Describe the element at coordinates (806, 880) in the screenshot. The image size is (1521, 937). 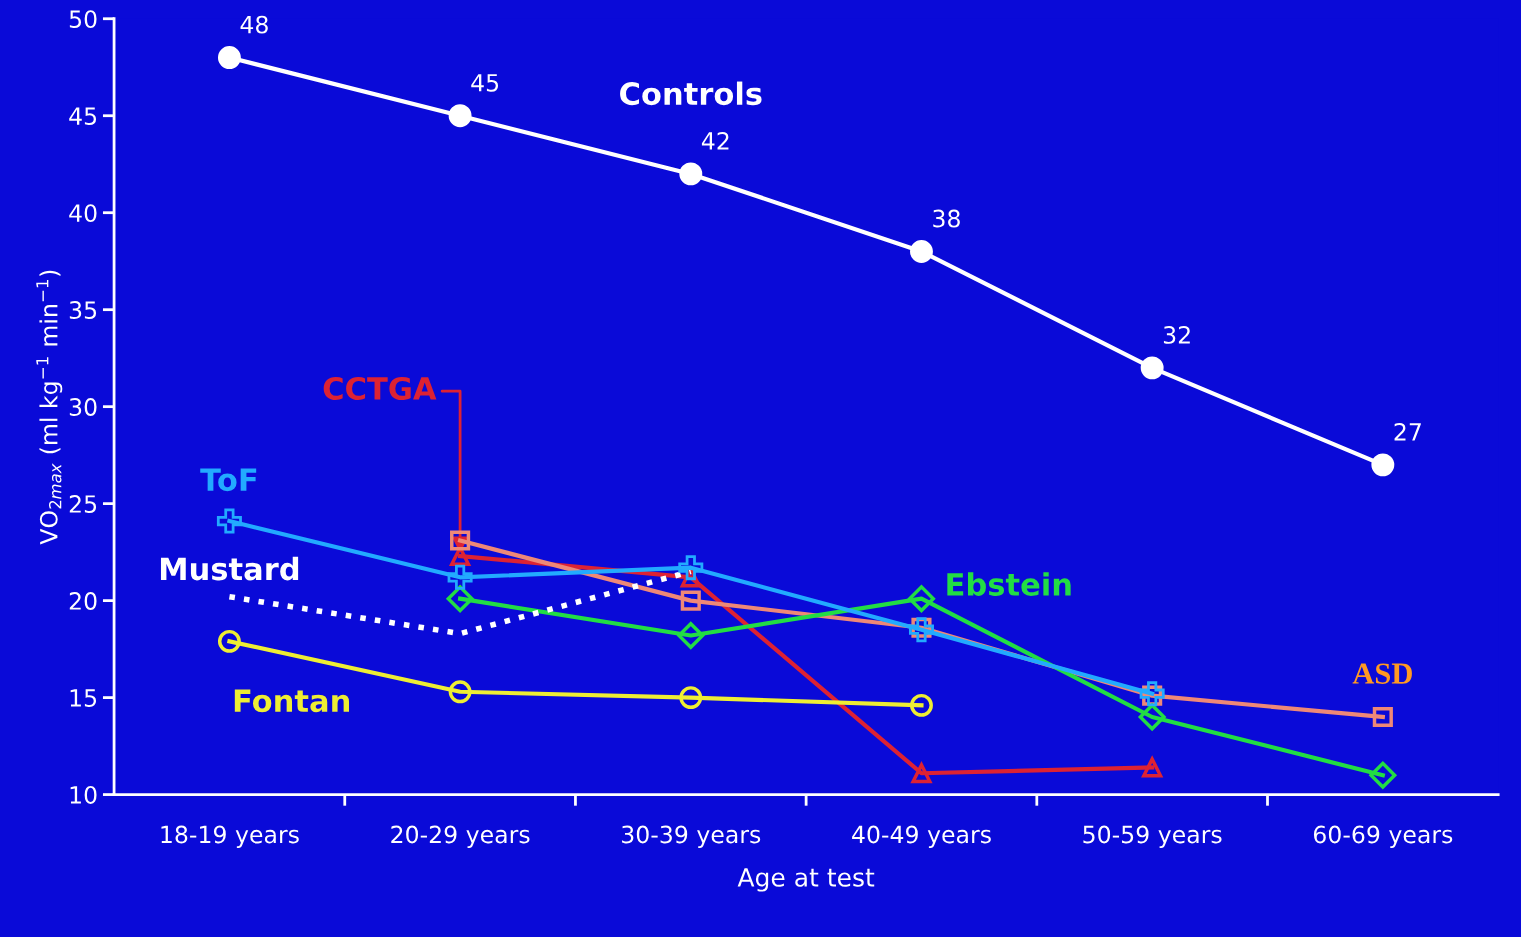
I see `x-axis-title: Age at test` at that location.